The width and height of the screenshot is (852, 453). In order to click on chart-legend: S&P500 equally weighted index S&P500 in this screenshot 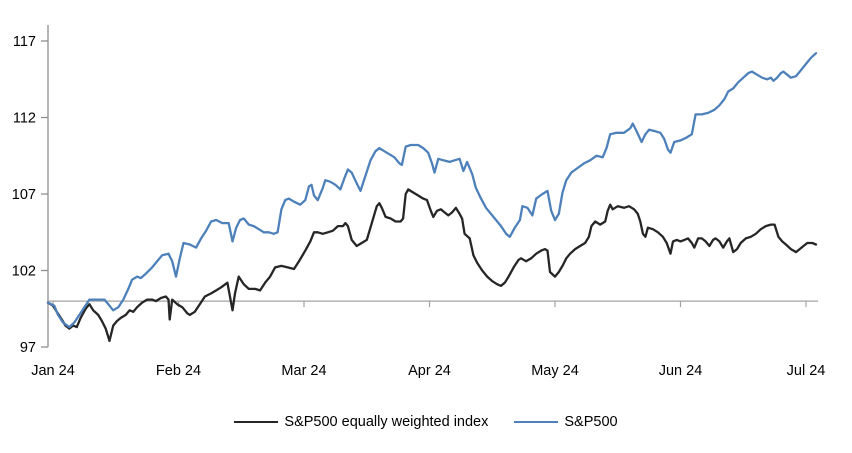, I will do `click(426, 422)`.